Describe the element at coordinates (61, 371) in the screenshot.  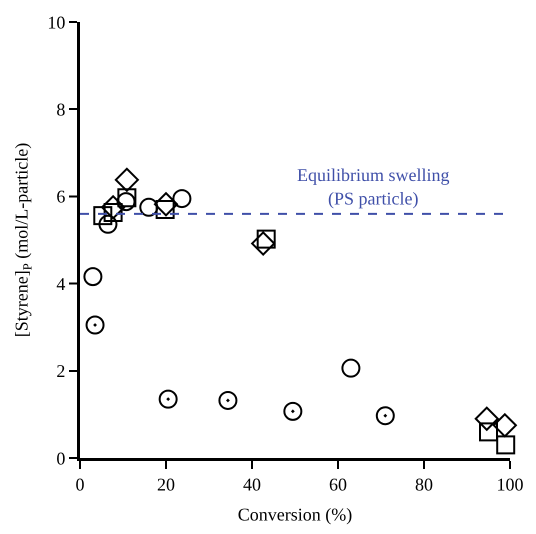
I see `y-tick-label: 2` at that location.